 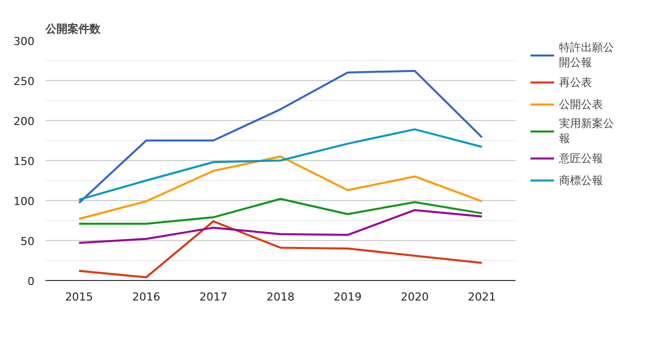 What do you see at coordinates (24, 81) in the screenshot?
I see `y-tick-label: 250` at bounding box center [24, 81].